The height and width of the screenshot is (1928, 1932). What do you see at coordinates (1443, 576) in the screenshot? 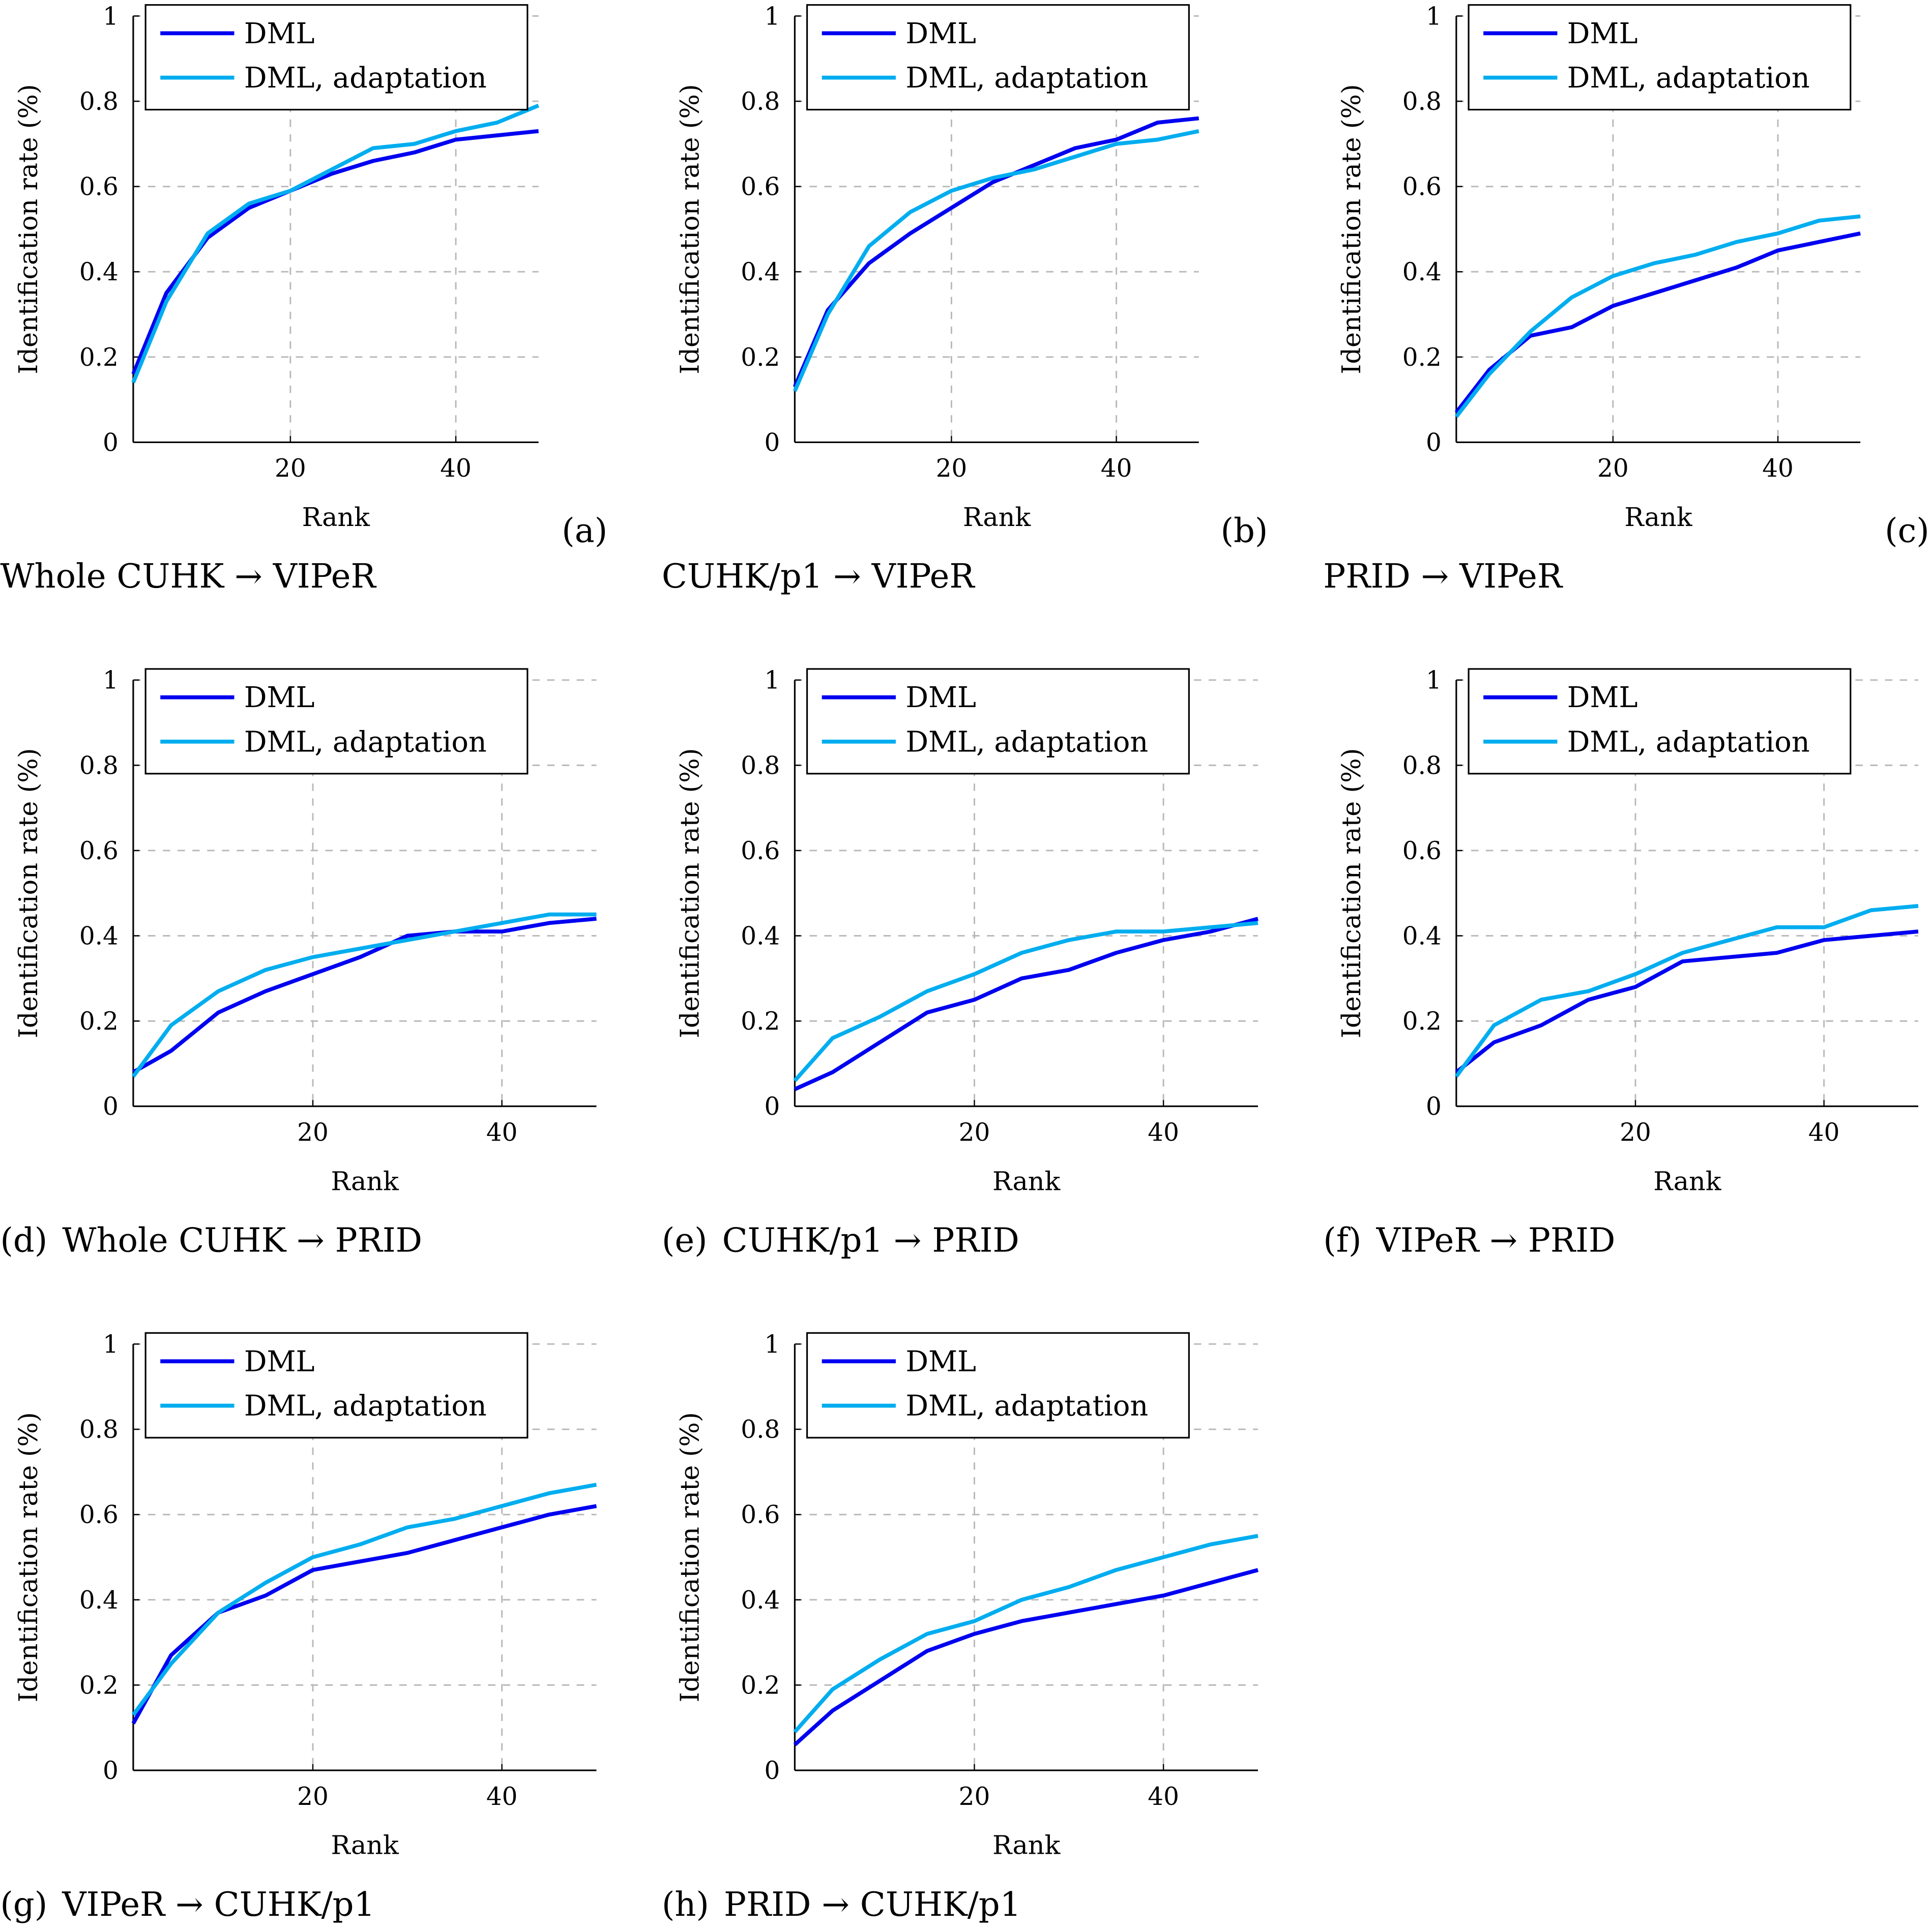
I see `panel-caption: PRID → VIPeR` at bounding box center [1443, 576].